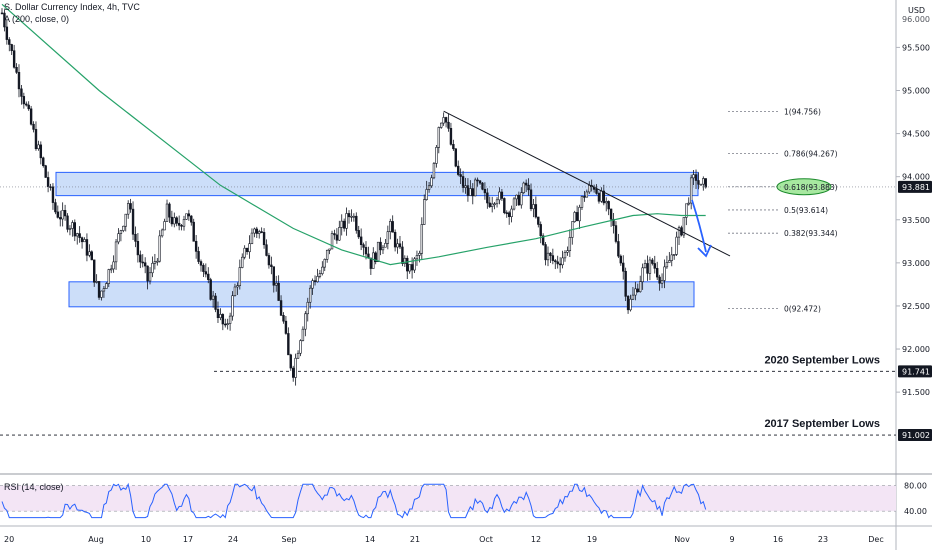 This screenshot has height=550, width=932. Describe the element at coordinates (354, 500) in the screenshot. I see `rsi-line` at that location.